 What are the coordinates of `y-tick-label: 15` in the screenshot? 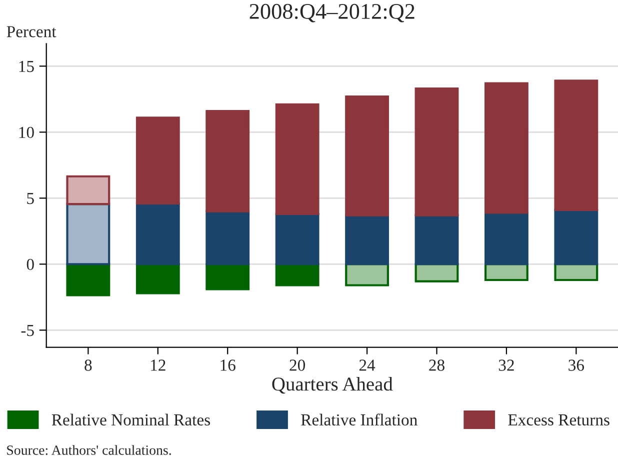 It's located at (26, 66).